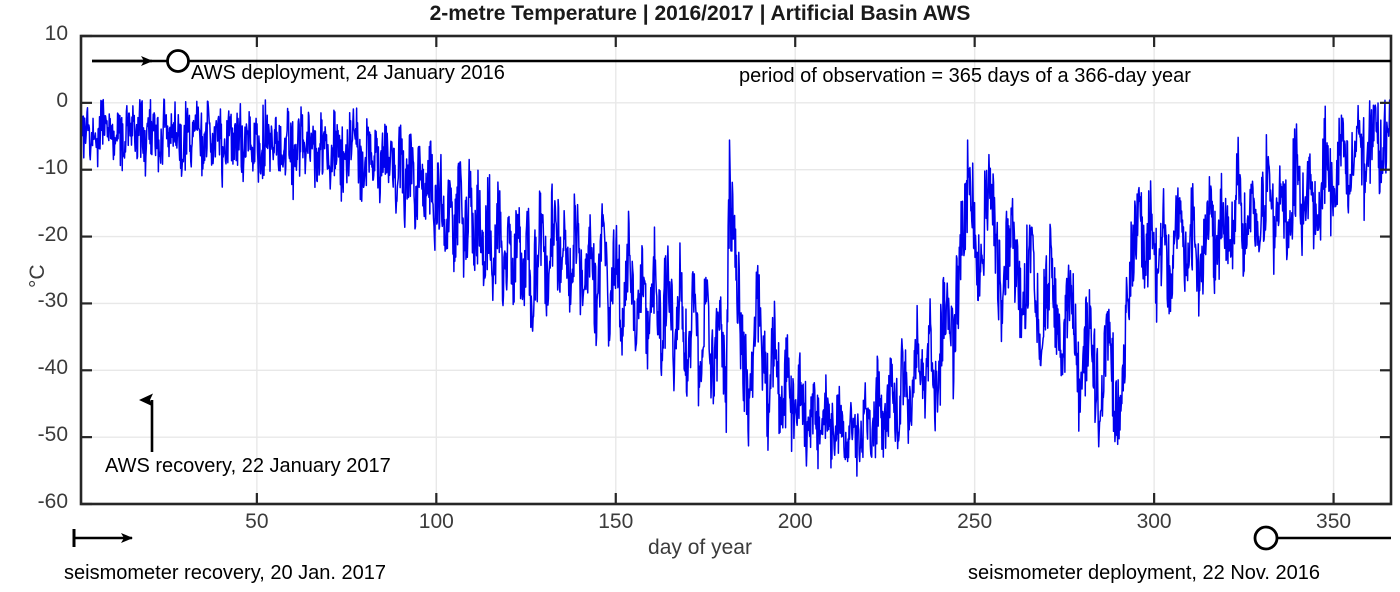  I want to click on x-tick-label: 350, so click(1334, 521).